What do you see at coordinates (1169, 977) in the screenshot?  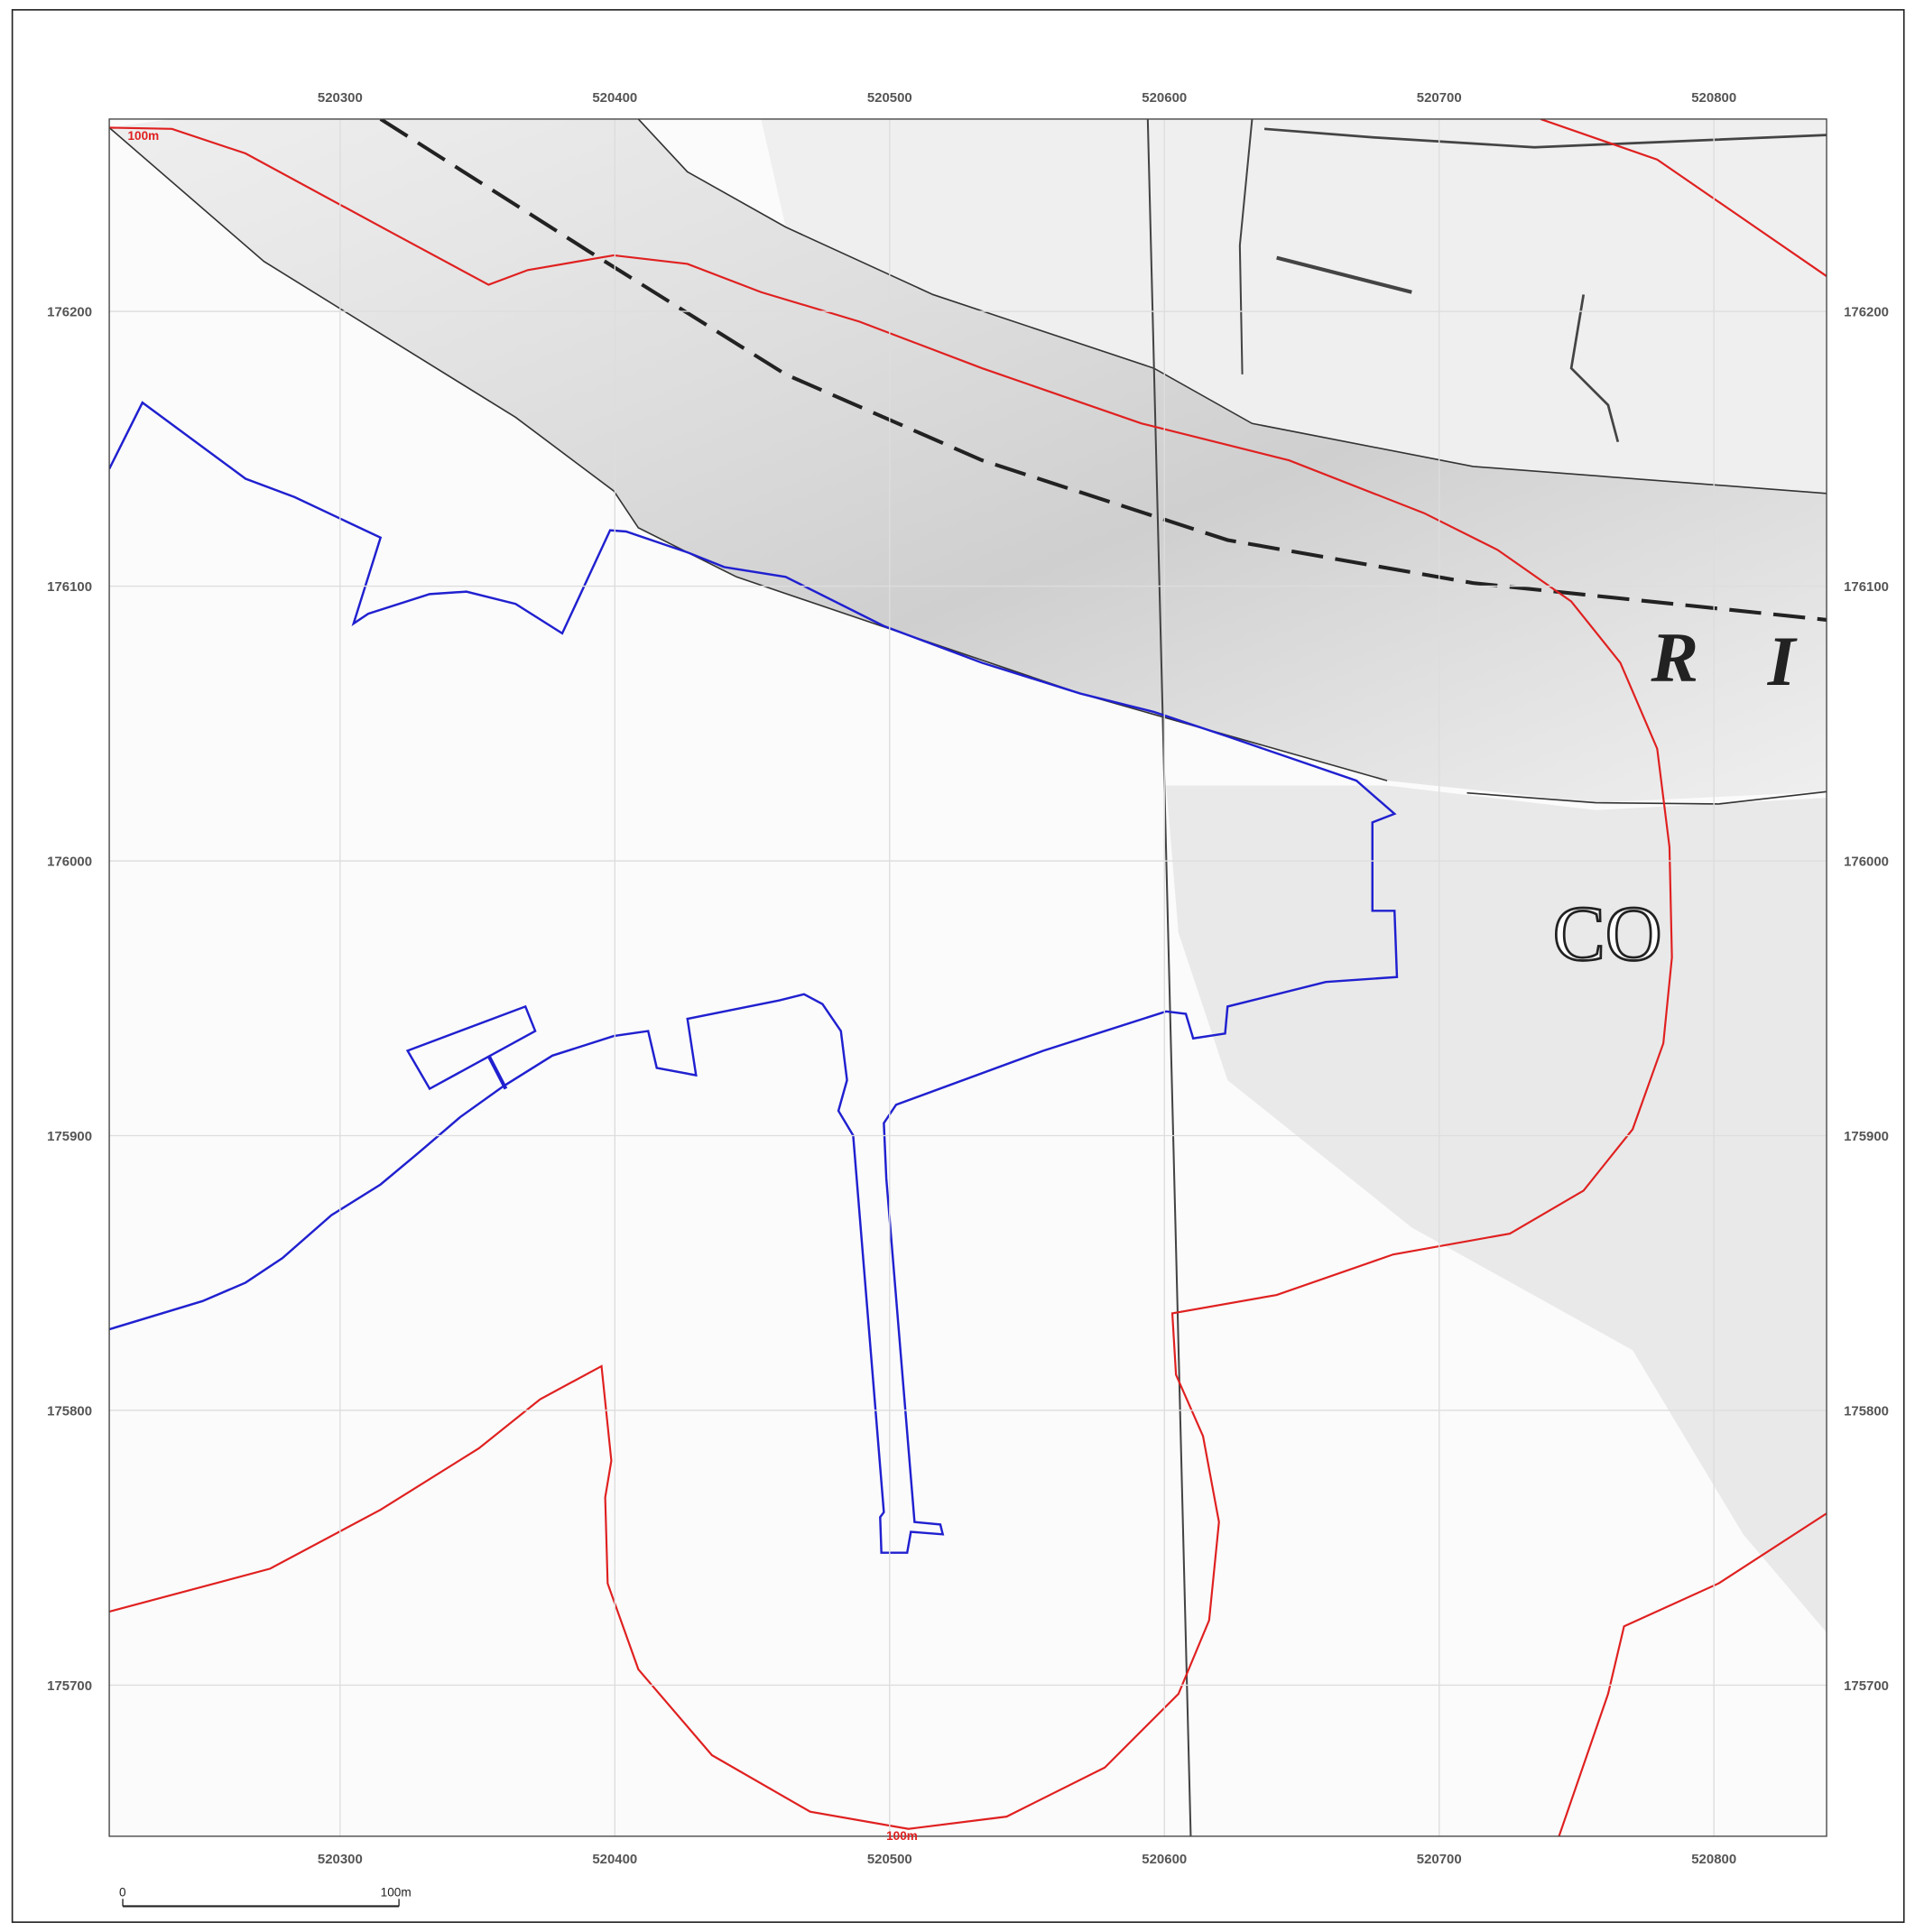 I see `boundary-line` at bounding box center [1169, 977].